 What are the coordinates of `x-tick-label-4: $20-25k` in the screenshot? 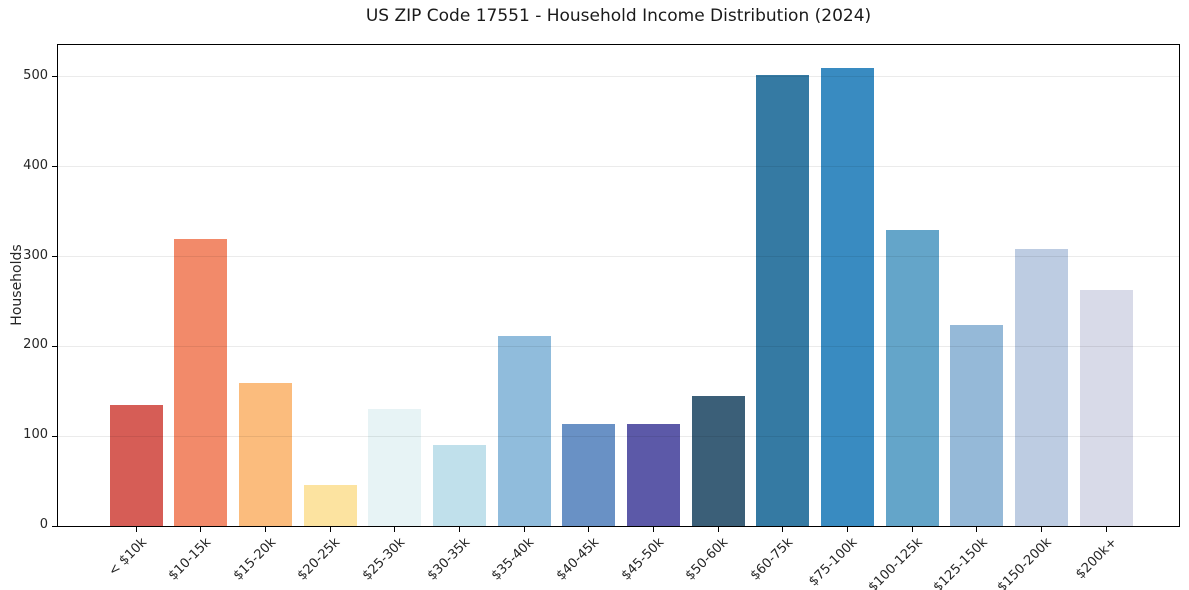 It's located at (319, 559).